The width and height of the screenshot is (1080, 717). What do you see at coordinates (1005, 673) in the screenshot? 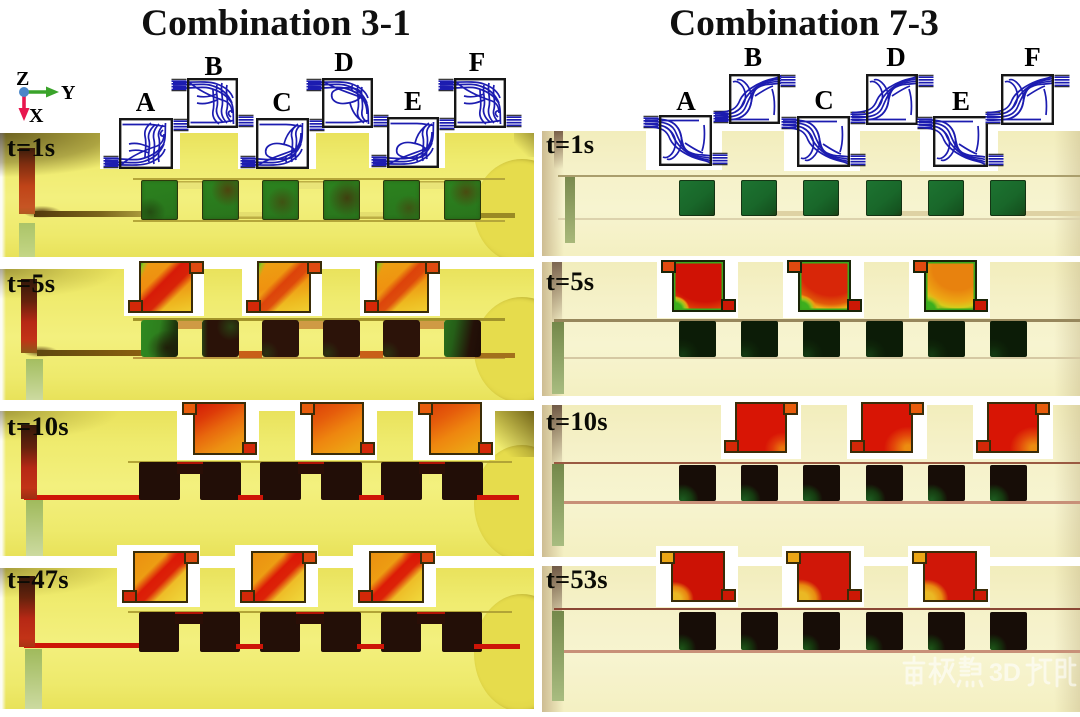
I see `svg-text: 3D` at bounding box center [1005, 673].